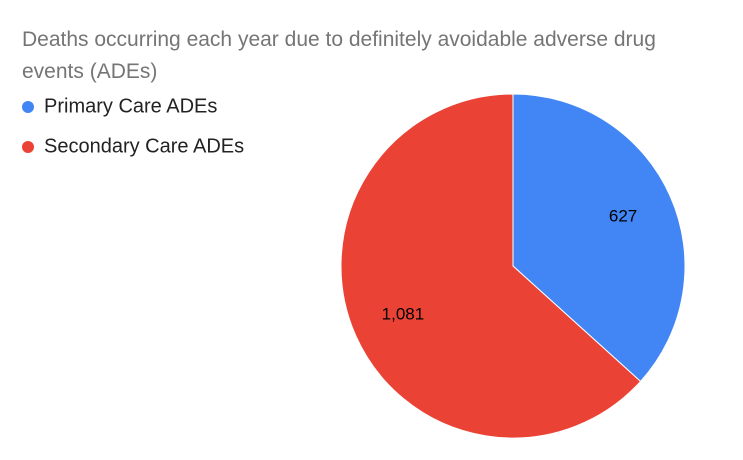 The height and width of the screenshot is (460, 743). What do you see at coordinates (623, 216) in the screenshot?
I see `data-label: 627` at bounding box center [623, 216].